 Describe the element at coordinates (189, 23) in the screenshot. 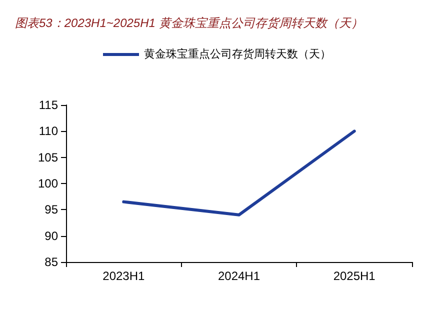

I see `chart-title: 图表53：2023H1~2025H1 黄金珠宝重点公司存货周转天数（天）` at that location.